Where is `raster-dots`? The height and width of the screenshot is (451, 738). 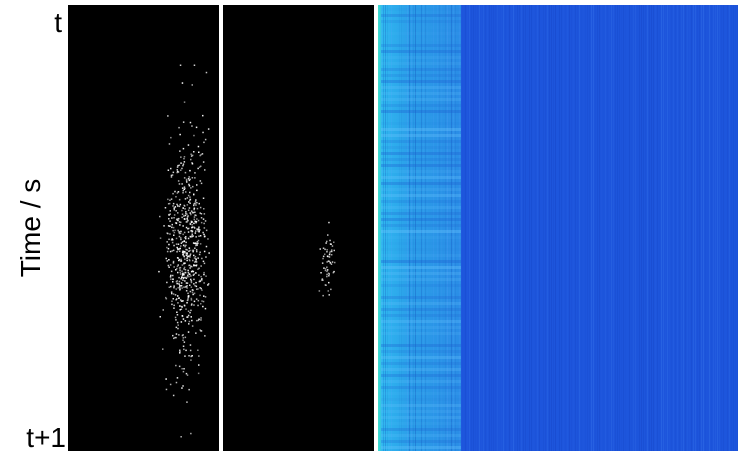 raster-dots is located at coordinates (184, 251).